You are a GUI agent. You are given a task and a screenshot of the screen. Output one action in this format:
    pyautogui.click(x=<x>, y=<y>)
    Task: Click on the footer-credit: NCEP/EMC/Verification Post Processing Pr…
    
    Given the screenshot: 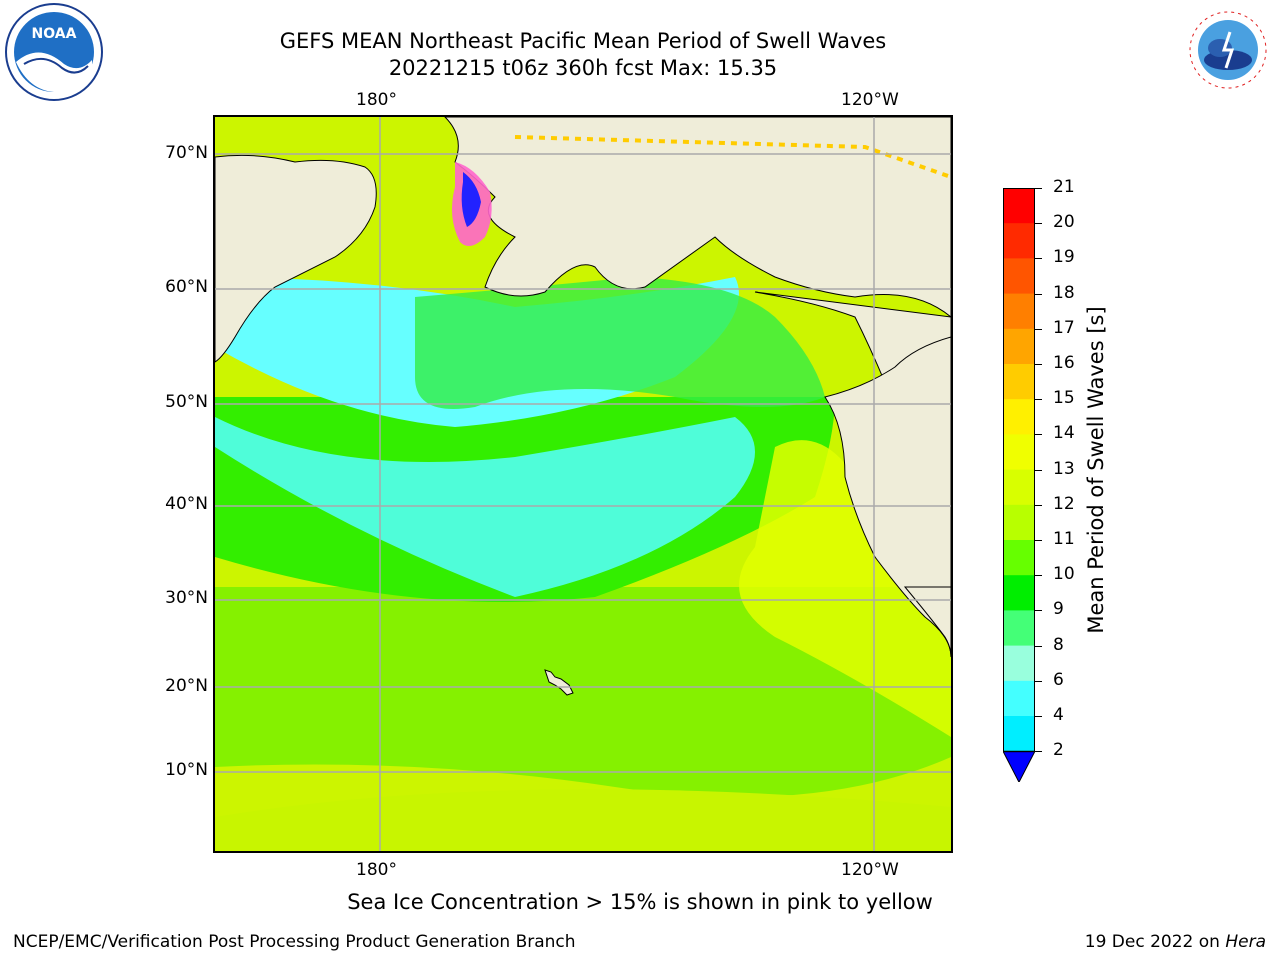 What is the action you would take?
    pyautogui.click(x=294, y=942)
    